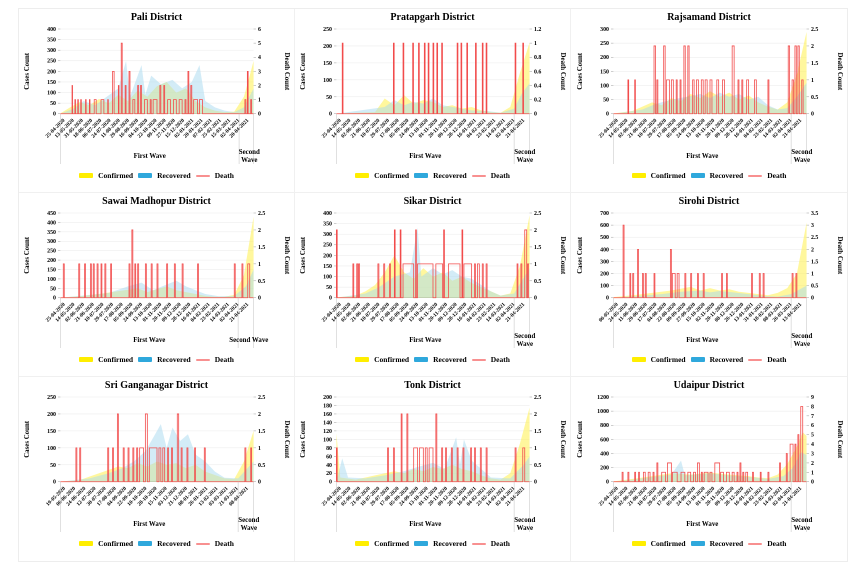 The width and height of the screenshot is (850, 566). I want to click on chart-title: Pratapgarh District, so click(432, 17).